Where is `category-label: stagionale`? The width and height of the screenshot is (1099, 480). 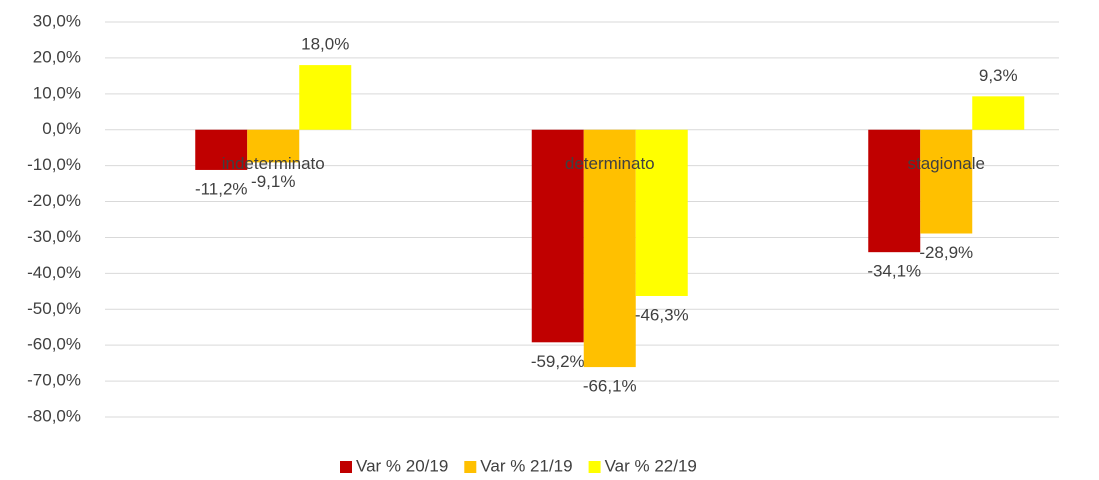
category-label: stagionale is located at coordinates (946, 163).